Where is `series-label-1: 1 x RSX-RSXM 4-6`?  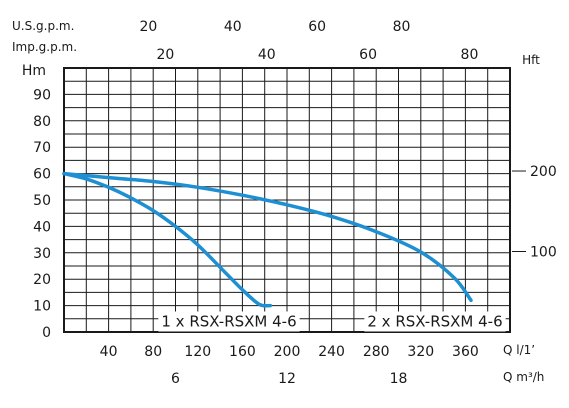 series-label-1: 1 x RSX-RSXM 4-6 is located at coordinates (228, 322).